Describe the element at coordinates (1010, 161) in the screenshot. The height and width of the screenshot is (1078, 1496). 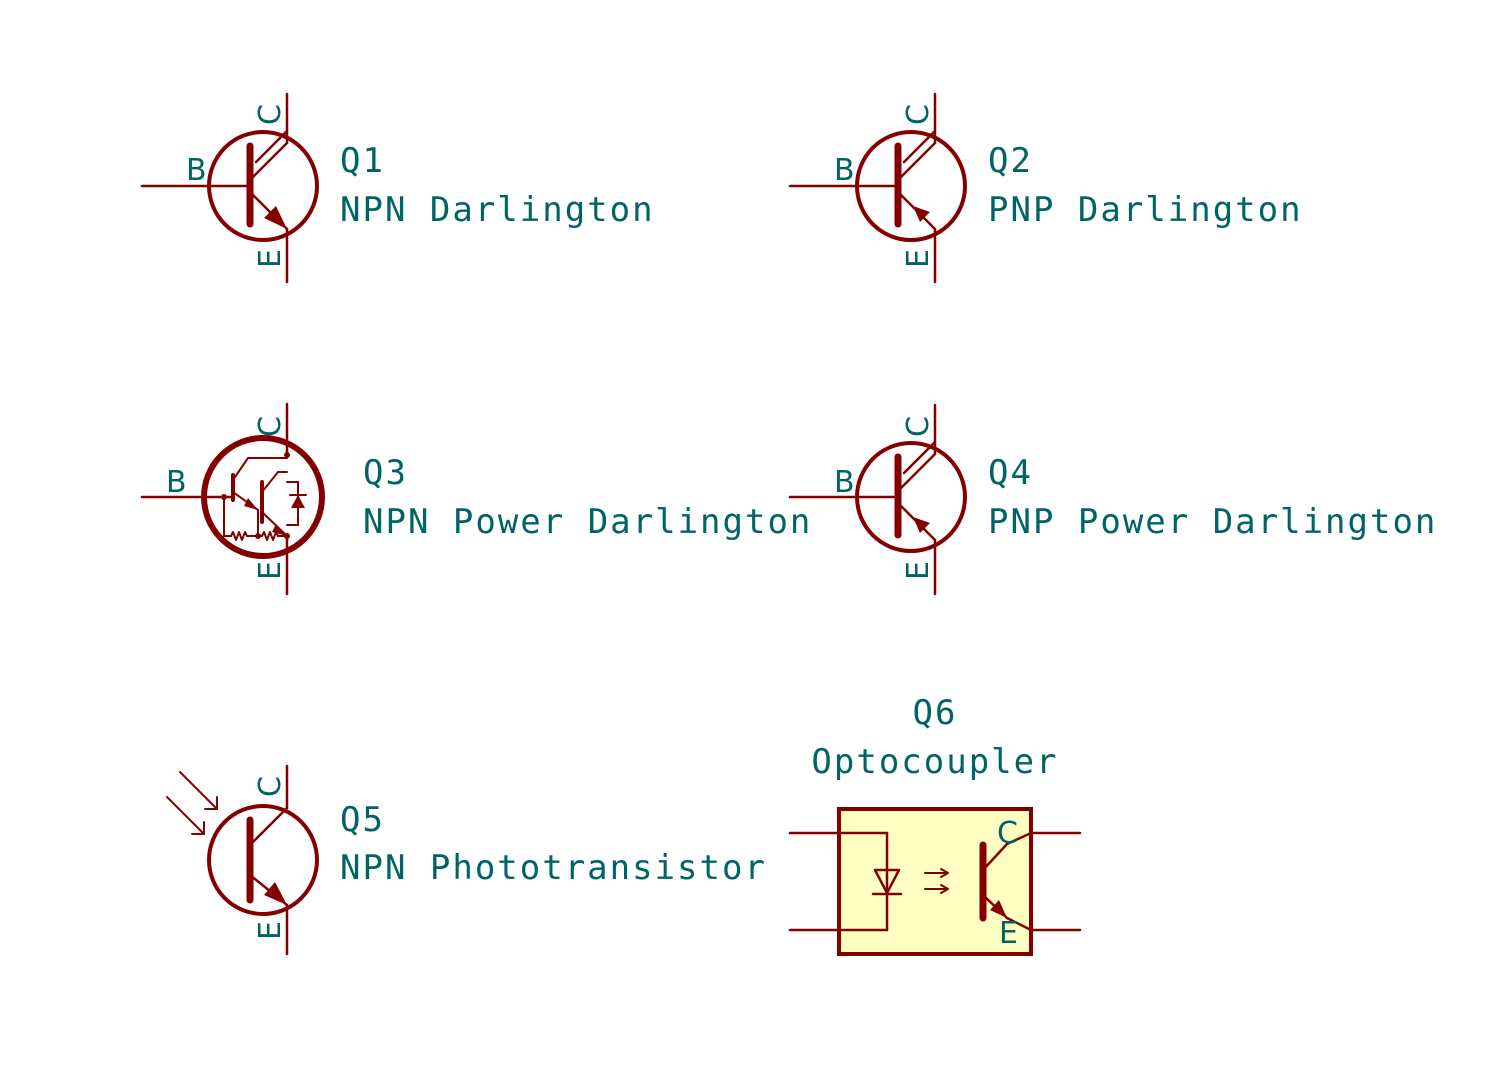
I see `q2-reference: Q2` at that location.